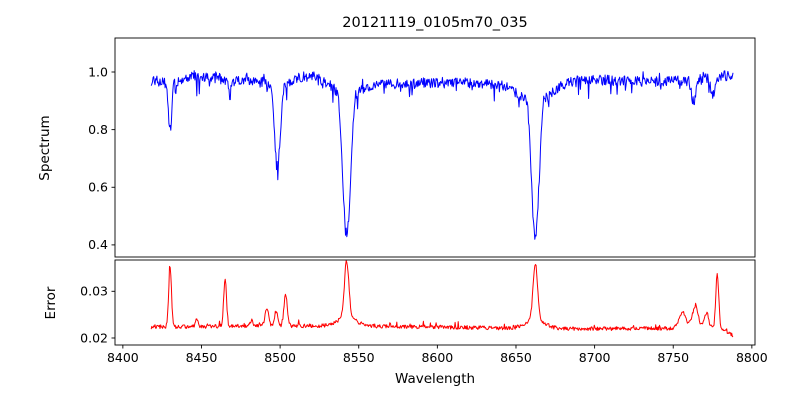  I want to click on y-tick-label: 1.0, so click(98, 71).